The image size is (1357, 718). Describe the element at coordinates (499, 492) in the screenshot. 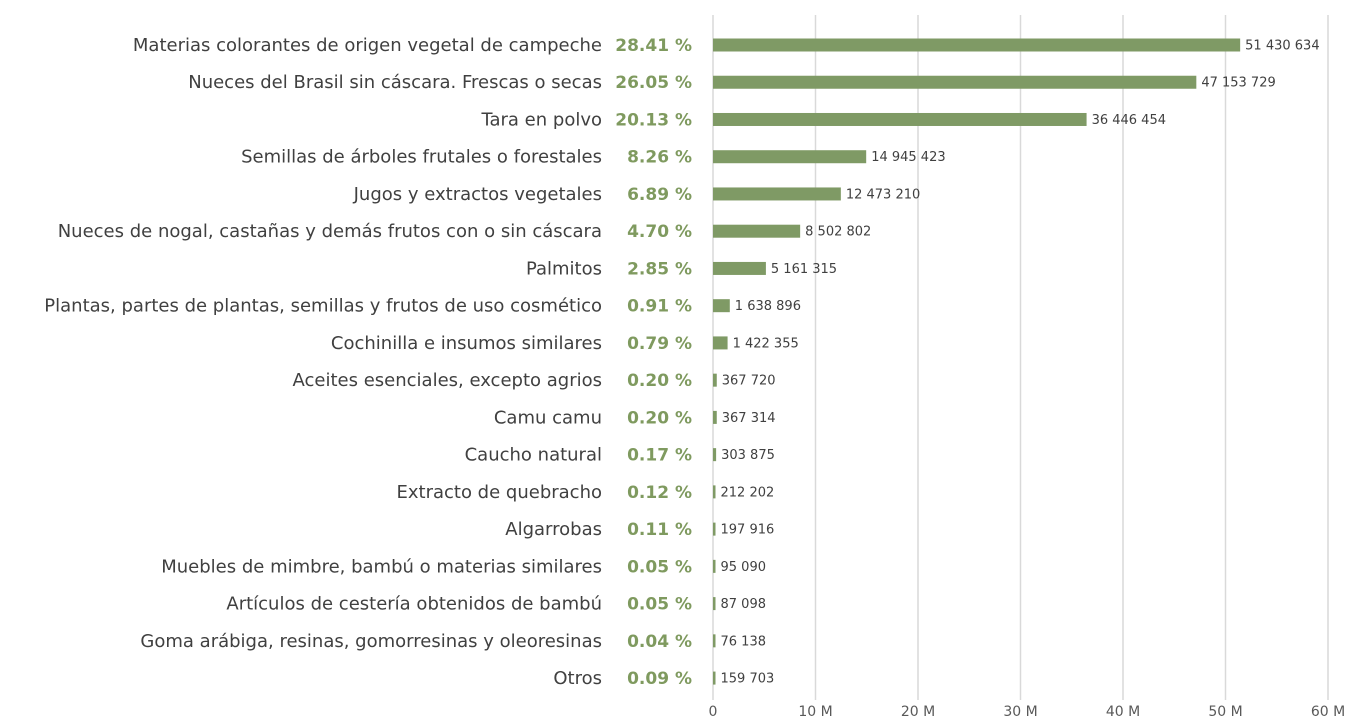

I see `category-label: Extracto de quebracho` at that location.